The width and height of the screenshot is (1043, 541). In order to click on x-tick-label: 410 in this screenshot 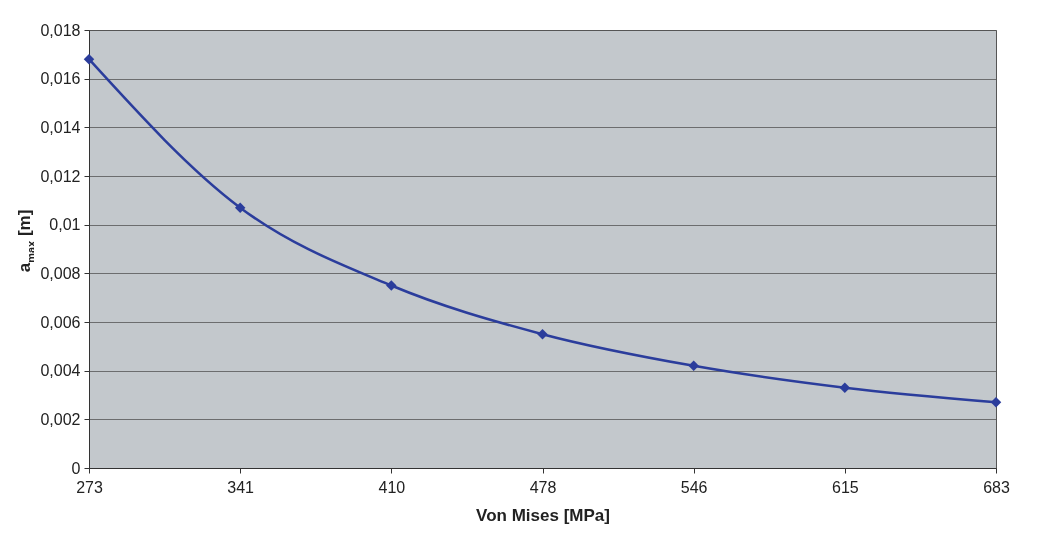, I will do `click(392, 487)`.